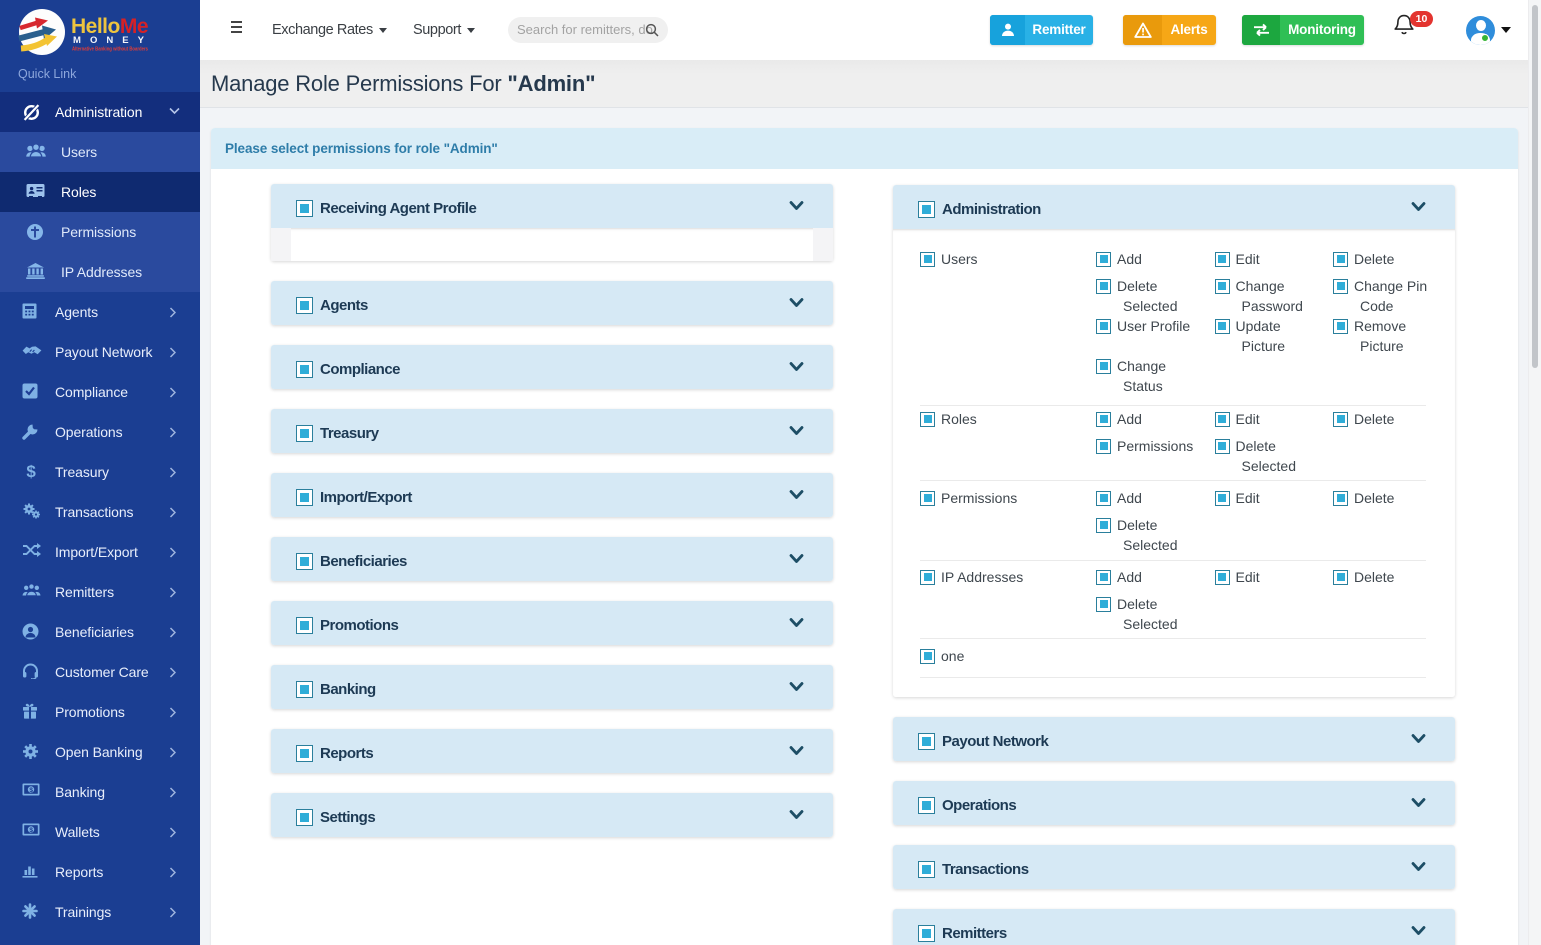 Image resolution: width=1541 pixels, height=945 pixels. I want to click on svg-text: HelloMe, so click(109, 26).